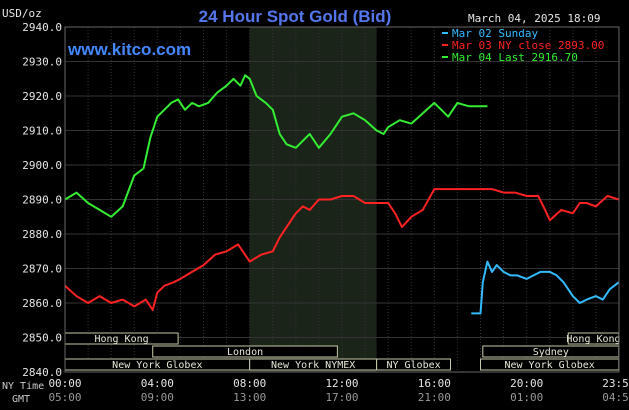 The height and width of the screenshot is (410, 629). I want to click on ny-time-label: NY Time, so click(23, 386).